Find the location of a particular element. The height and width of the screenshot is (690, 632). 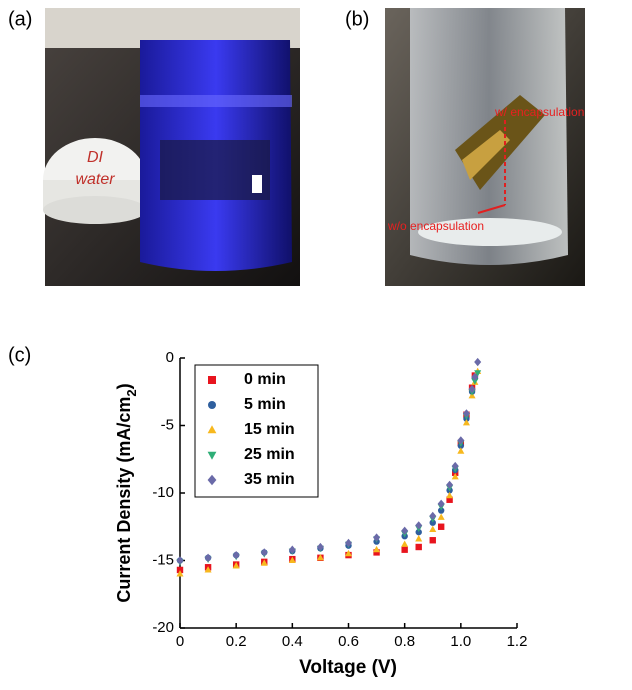

photo-annotation: w/o encapsulation is located at coordinates (435, 226).